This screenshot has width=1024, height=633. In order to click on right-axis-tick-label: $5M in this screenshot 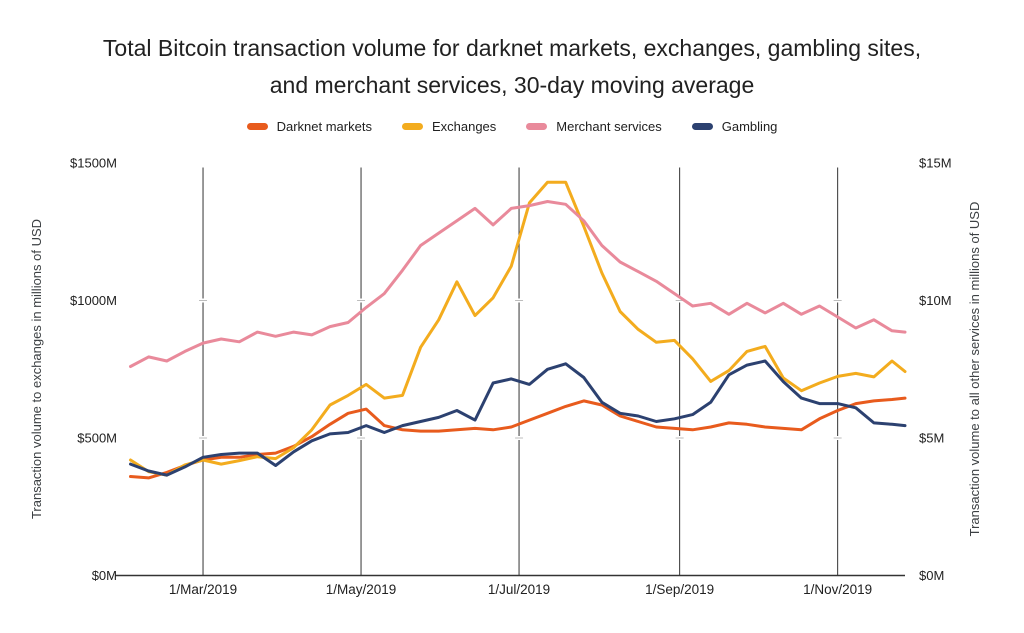, I will do `click(931, 438)`.